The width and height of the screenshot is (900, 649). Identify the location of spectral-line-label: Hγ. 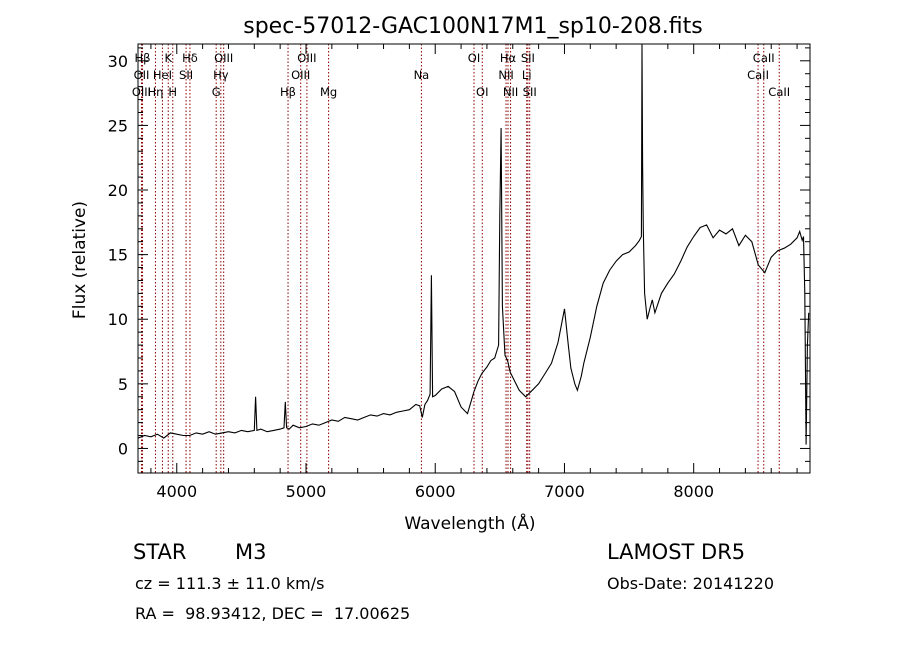
(221, 75).